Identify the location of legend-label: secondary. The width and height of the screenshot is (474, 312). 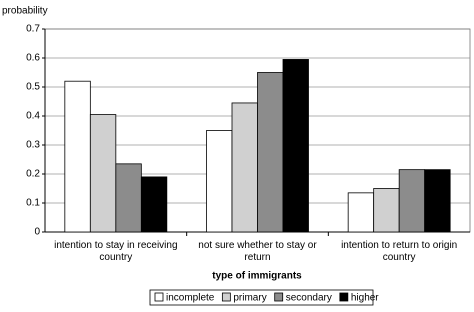
(309, 298).